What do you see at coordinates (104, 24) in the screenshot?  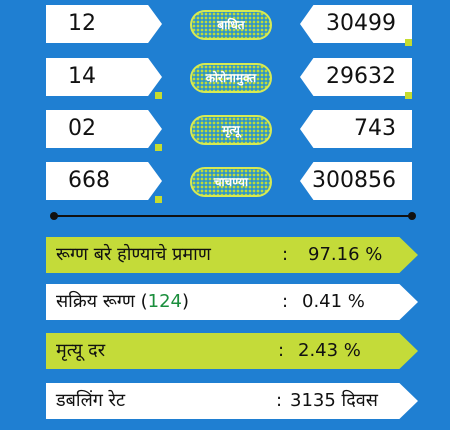 I see `daily-cases-value: 12` at bounding box center [104, 24].